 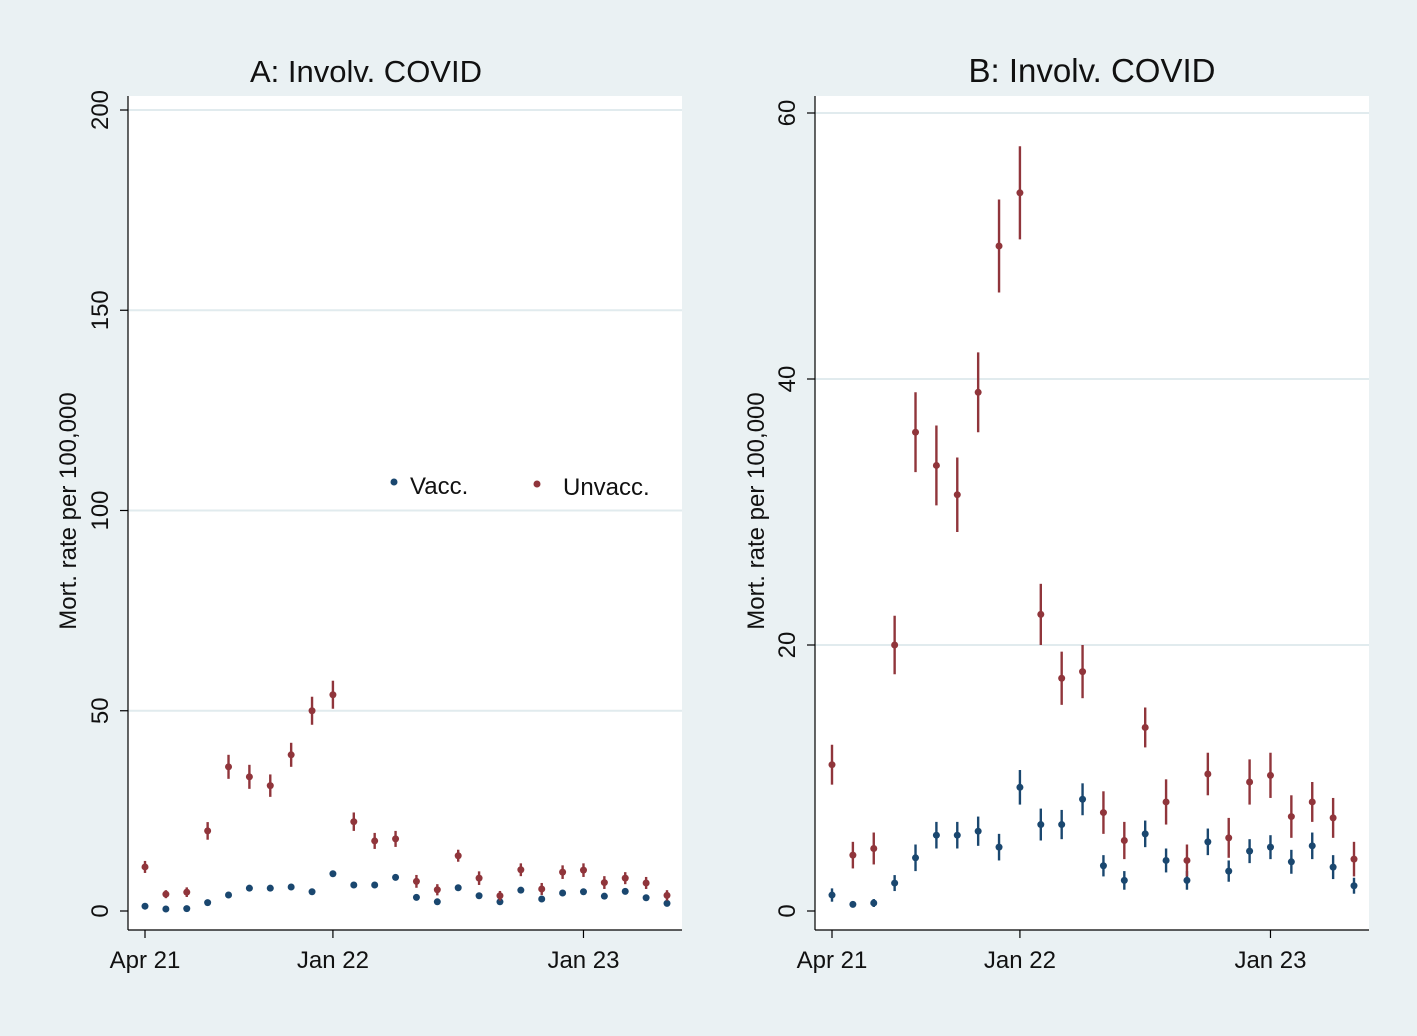 What do you see at coordinates (100, 710) in the screenshot?
I see `y-tick-label: 50` at bounding box center [100, 710].